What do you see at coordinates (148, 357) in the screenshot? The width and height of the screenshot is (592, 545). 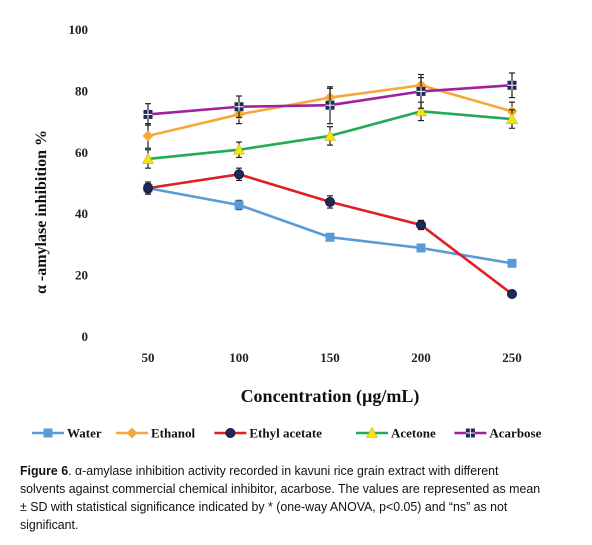 I see `x-tick-label: 50` at bounding box center [148, 357].